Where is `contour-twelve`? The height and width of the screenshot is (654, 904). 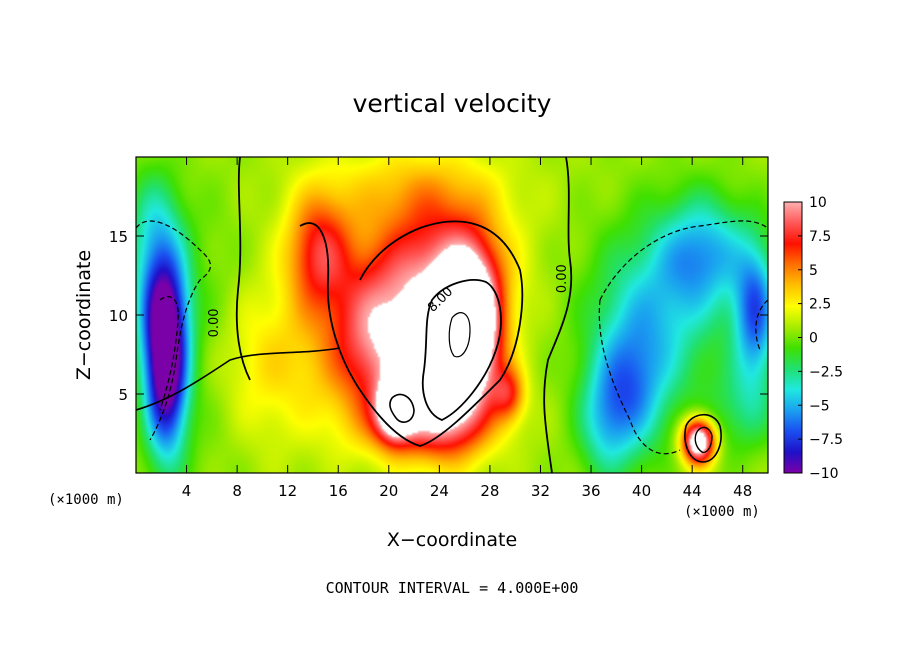
contour-twelve is located at coordinates (459, 335).